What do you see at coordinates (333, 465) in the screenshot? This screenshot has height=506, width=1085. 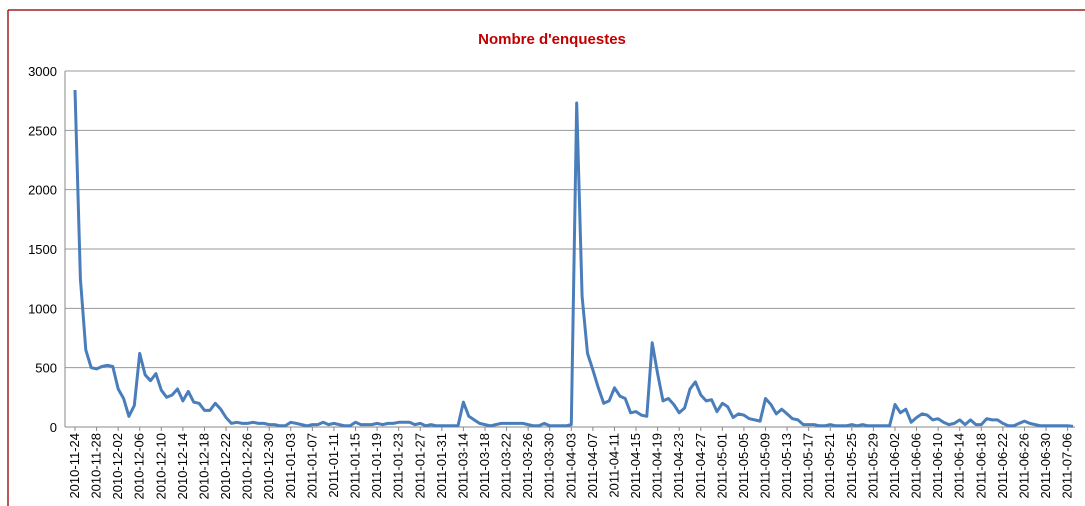 I see `x-tick-label: 2011-01-11` at bounding box center [333, 465].